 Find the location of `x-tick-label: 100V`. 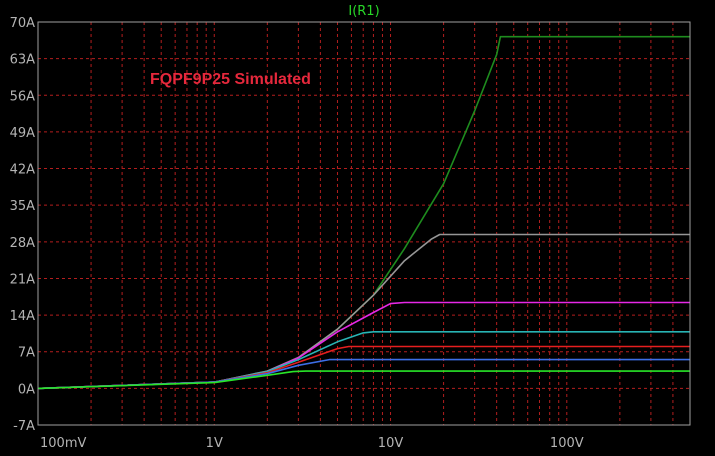

x-tick-label: 100V is located at coordinates (567, 443).